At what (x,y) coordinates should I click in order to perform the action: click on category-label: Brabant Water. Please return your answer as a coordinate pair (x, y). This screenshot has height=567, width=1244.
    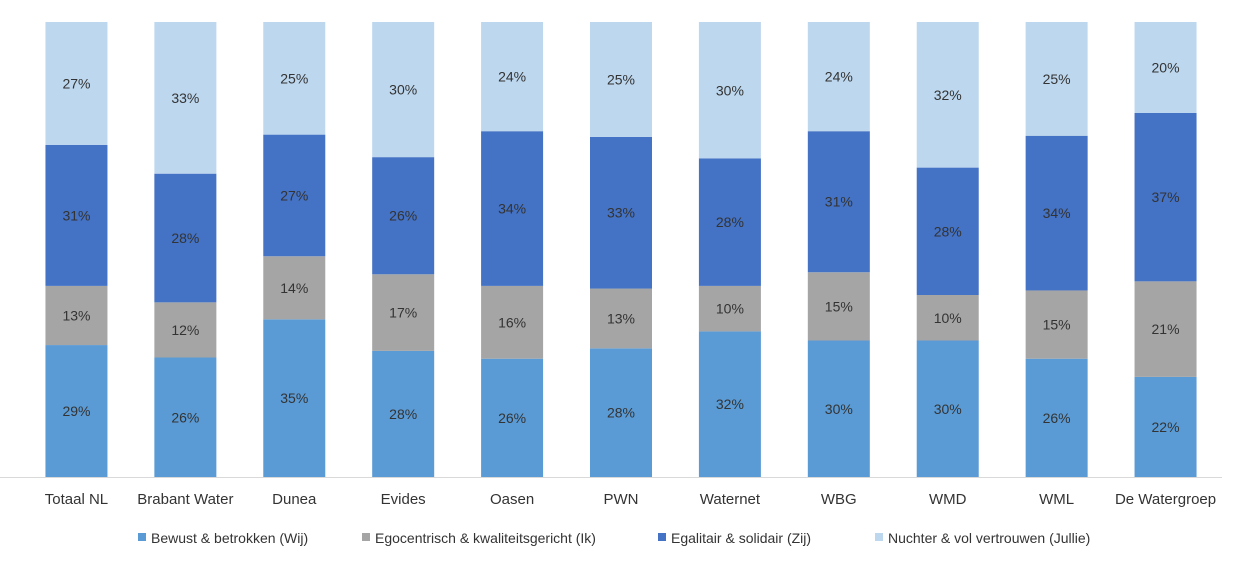
    Looking at the image, I should click on (185, 499).